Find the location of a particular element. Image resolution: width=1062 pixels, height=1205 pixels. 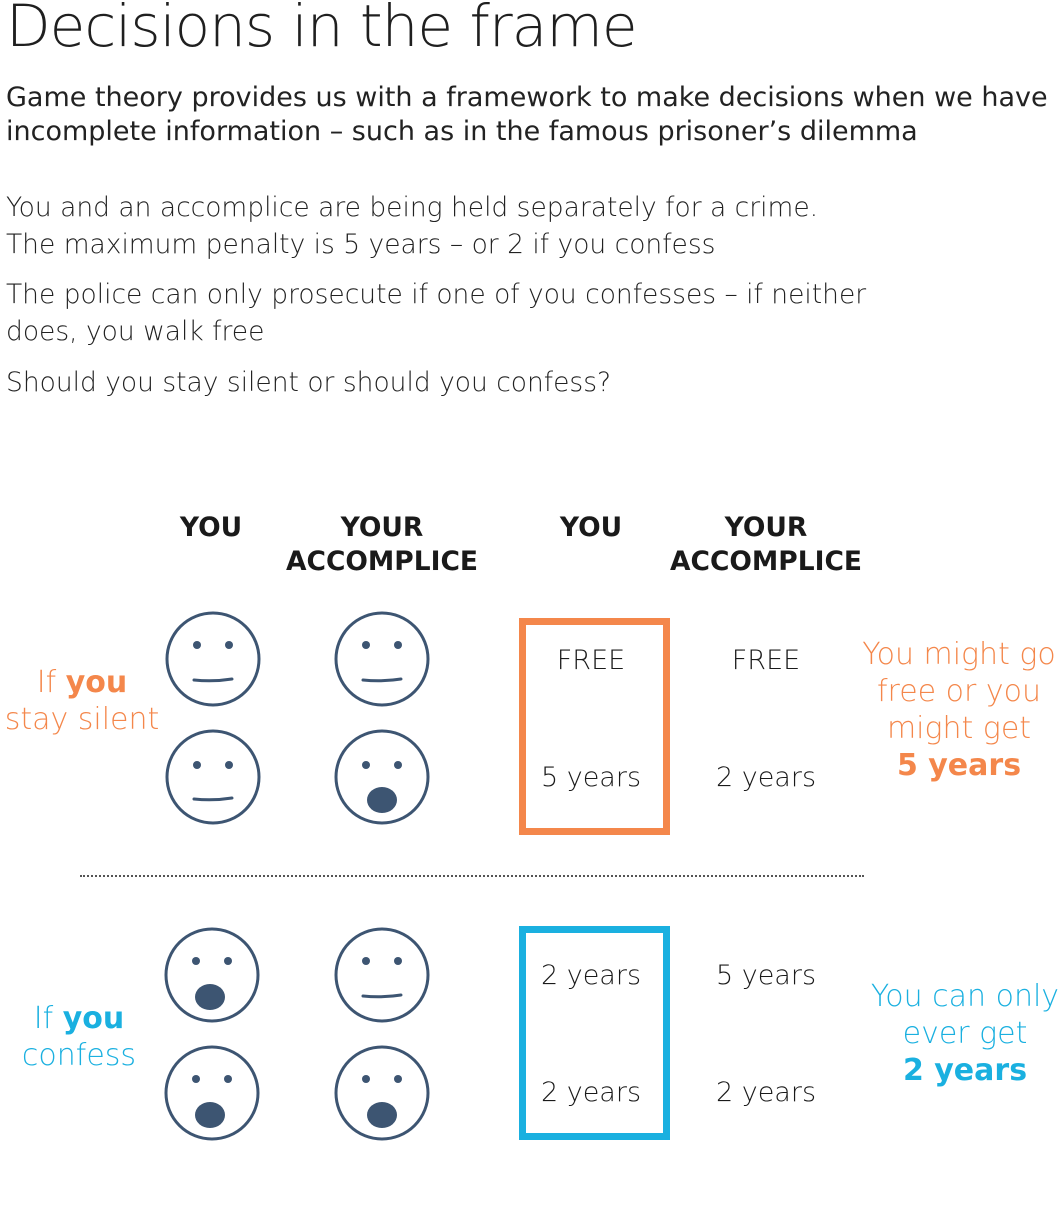

silent-summary-line-2: free or you is located at coordinates (959, 691).